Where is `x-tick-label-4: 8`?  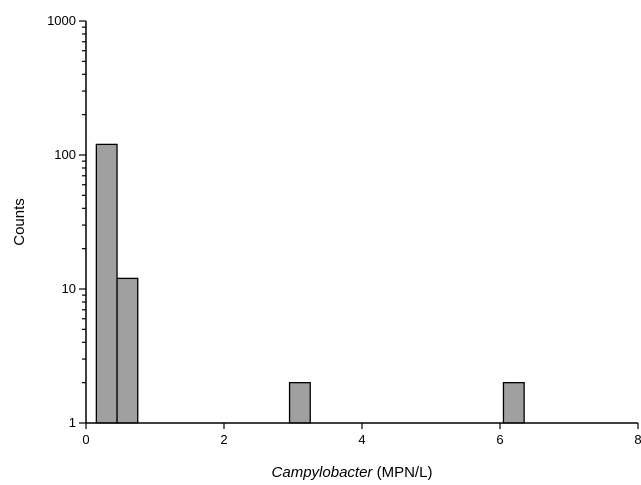
x-tick-label-4: 8 is located at coordinates (637, 439).